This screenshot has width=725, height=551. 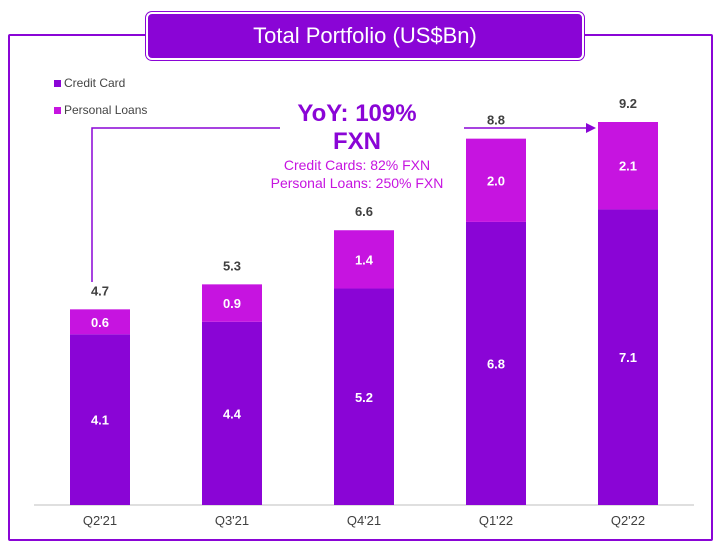 What do you see at coordinates (357, 183) in the screenshot?
I see `personal-loans-growth: Personal Loans: 250% FXN` at bounding box center [357, 183].